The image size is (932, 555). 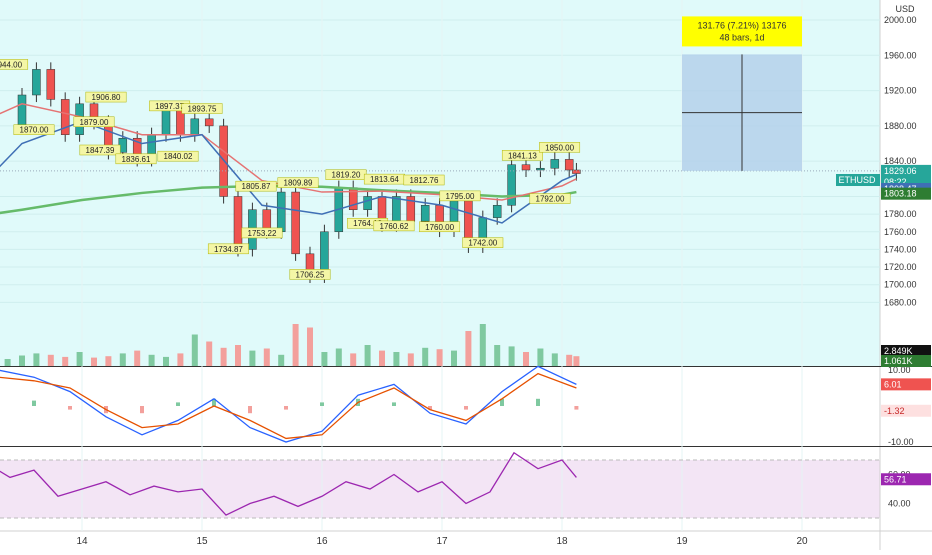 I want to click on volume-value-tag-2: 1.061K, so click(x=898, y=361).